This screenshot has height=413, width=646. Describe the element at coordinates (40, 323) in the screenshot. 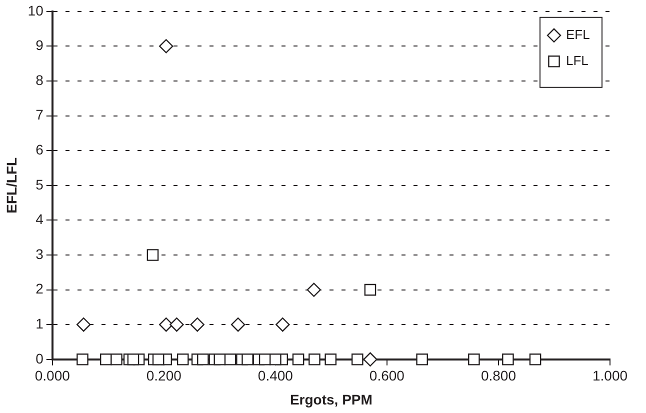

I see `y-tick-label: 1` at that location.